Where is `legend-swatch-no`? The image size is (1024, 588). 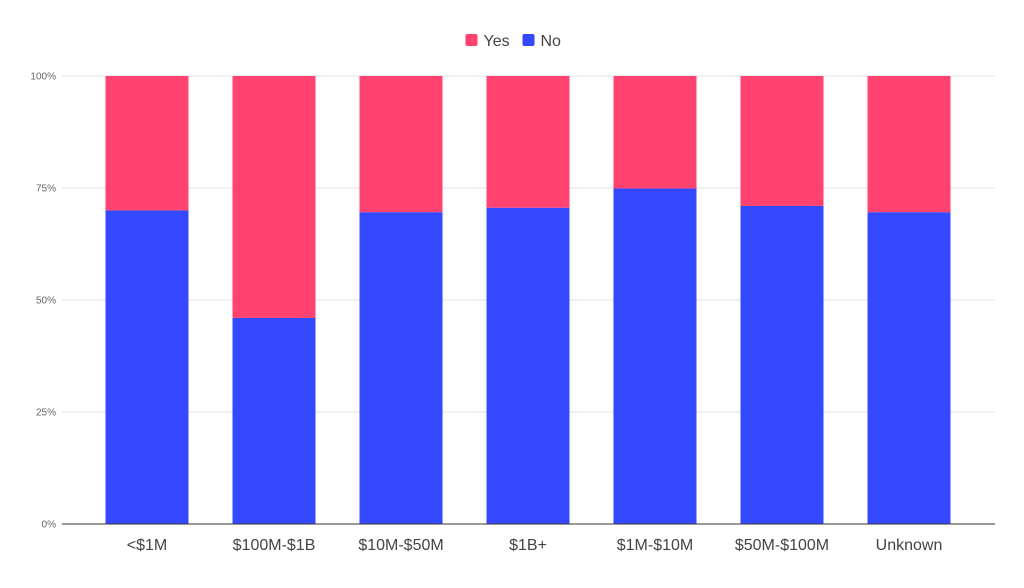
legend-swatch-no is located at coordinates (528, 40).